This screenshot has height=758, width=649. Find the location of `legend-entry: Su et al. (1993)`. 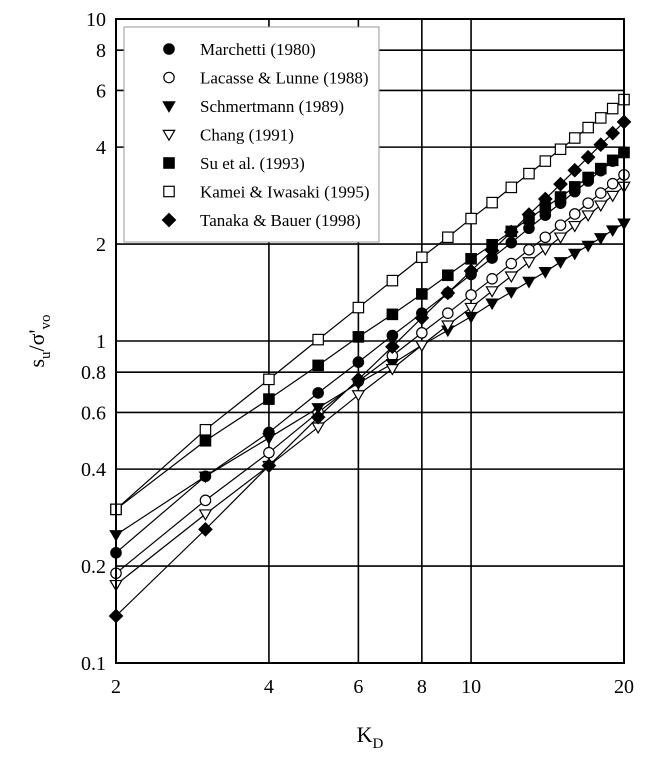

legend-entry: Su et al. (1993) is located at coordinates (234, 163).